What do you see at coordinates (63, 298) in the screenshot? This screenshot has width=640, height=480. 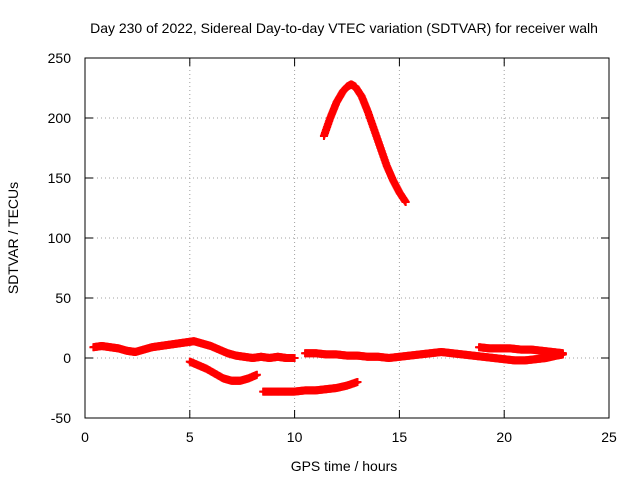 I see `y-tick-label: 50` at bounding box center [63, 298].